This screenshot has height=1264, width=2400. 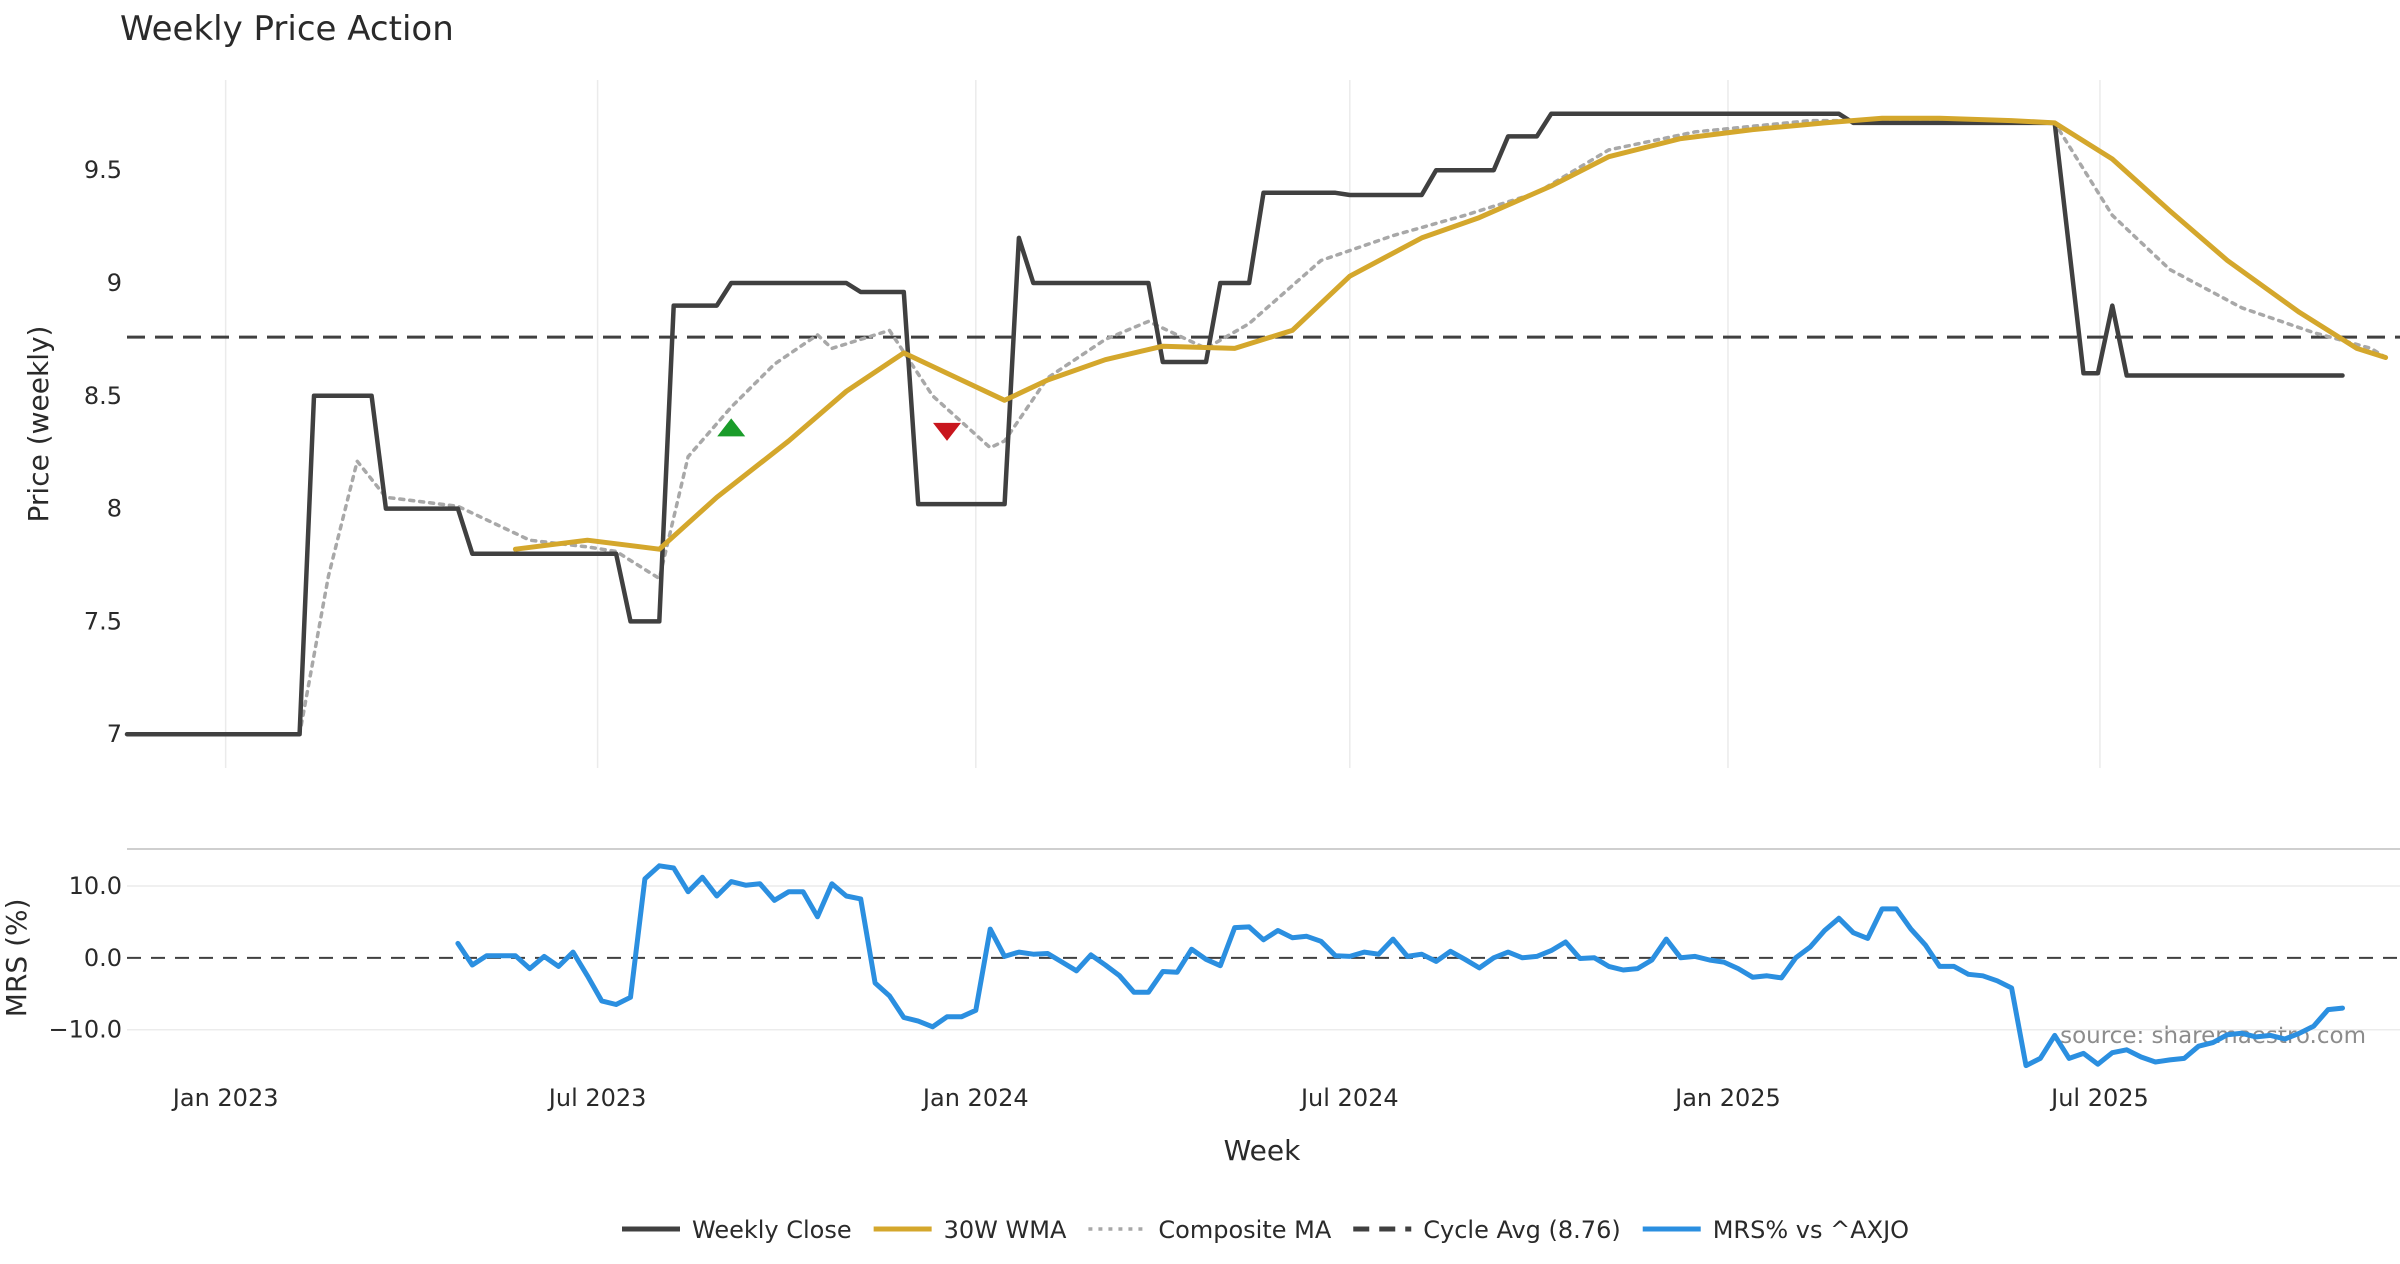 I want to click on mrs-y-tick-label: 0.0, so click(x=103, y=958).